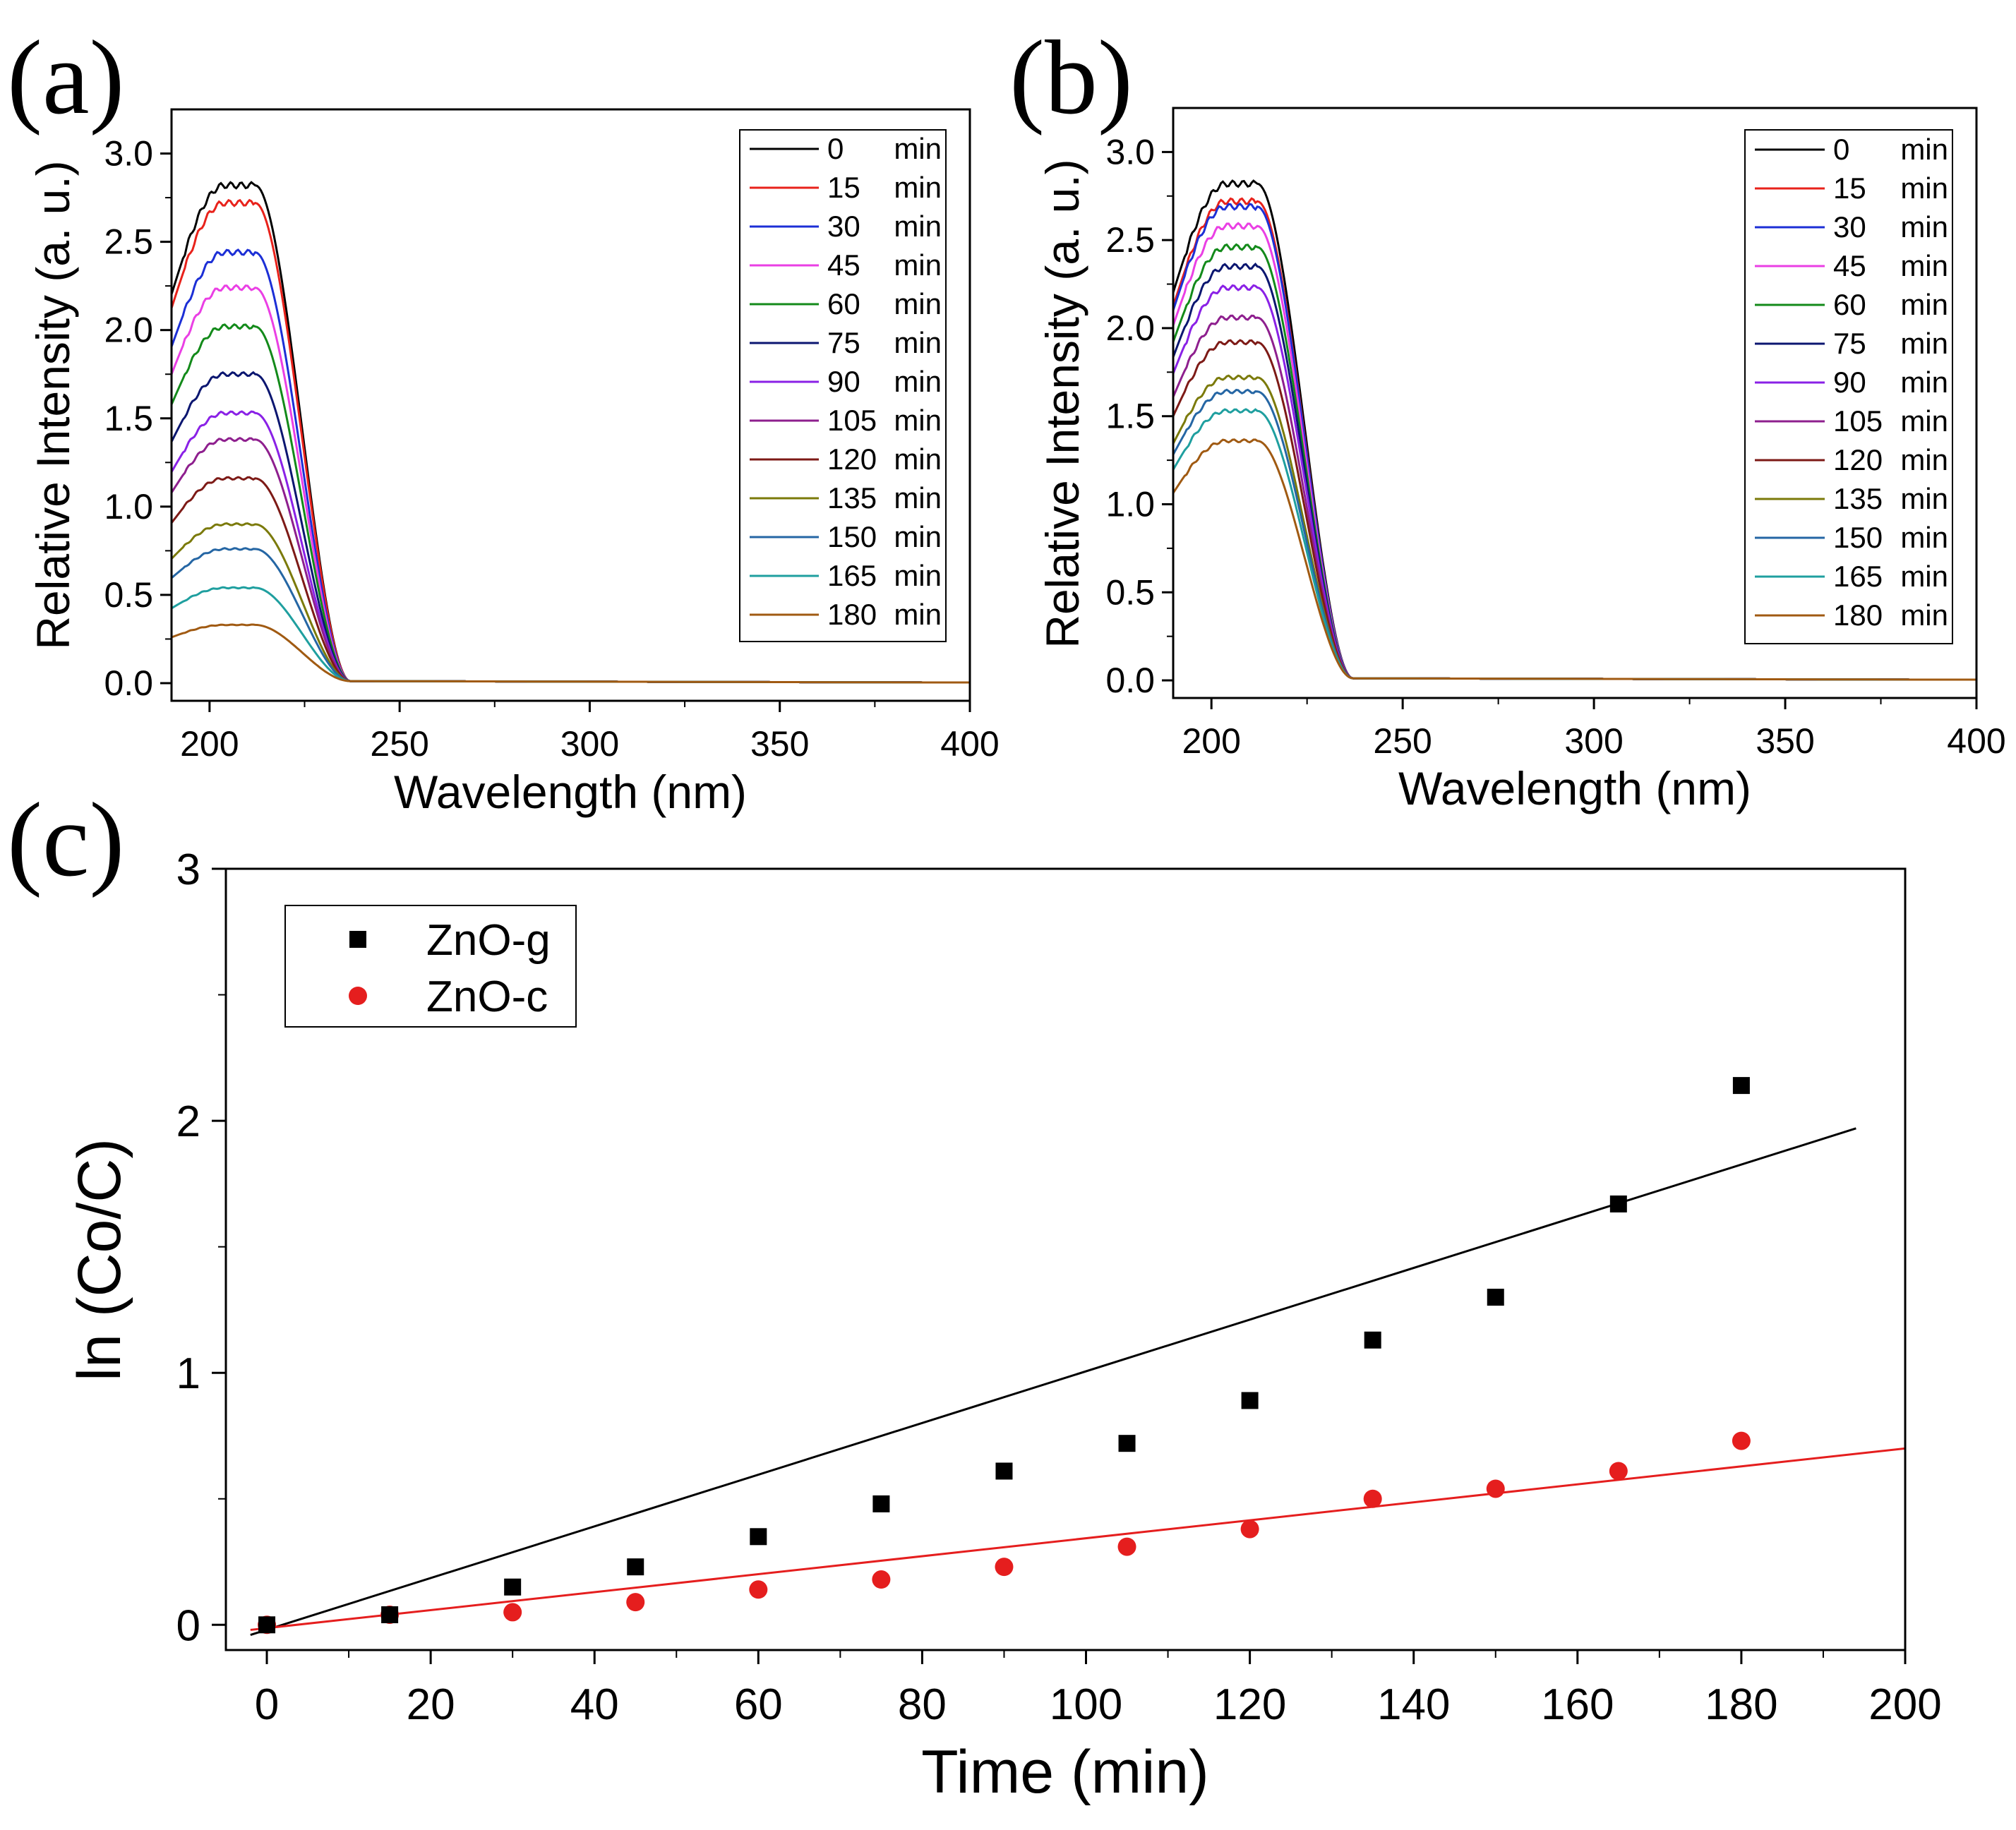 The image size is (2016, 1830). What do you see at coordinates (489, 940) in the screenshot?
I see `legend-label-ZnO-g: ZnO-g` at bounding box center [489, 940].